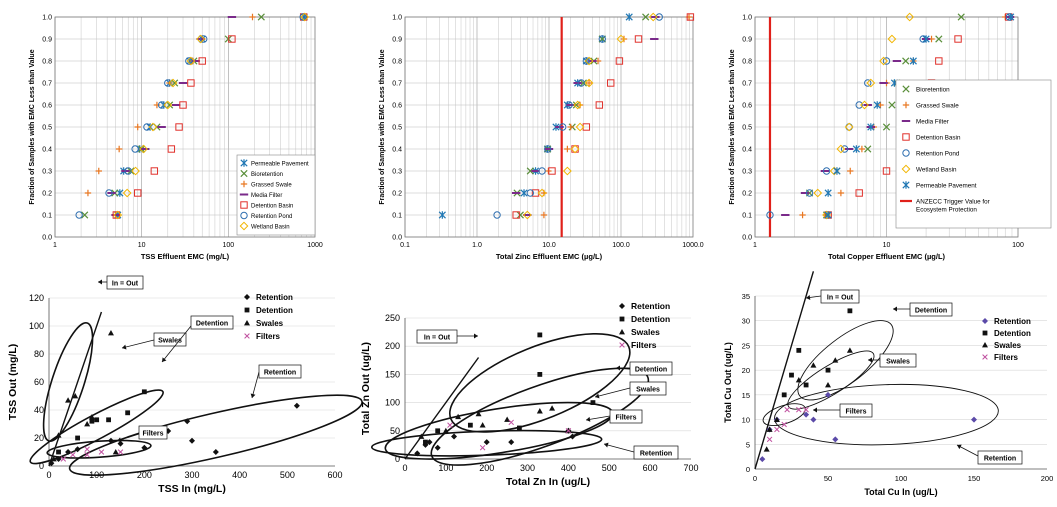 This screenshot has width=1057, height=507. What do you see at coordinates (47, 62) in the screenshot?
I see `y-tick-label: 0.8` at bounding box center [47, 62].